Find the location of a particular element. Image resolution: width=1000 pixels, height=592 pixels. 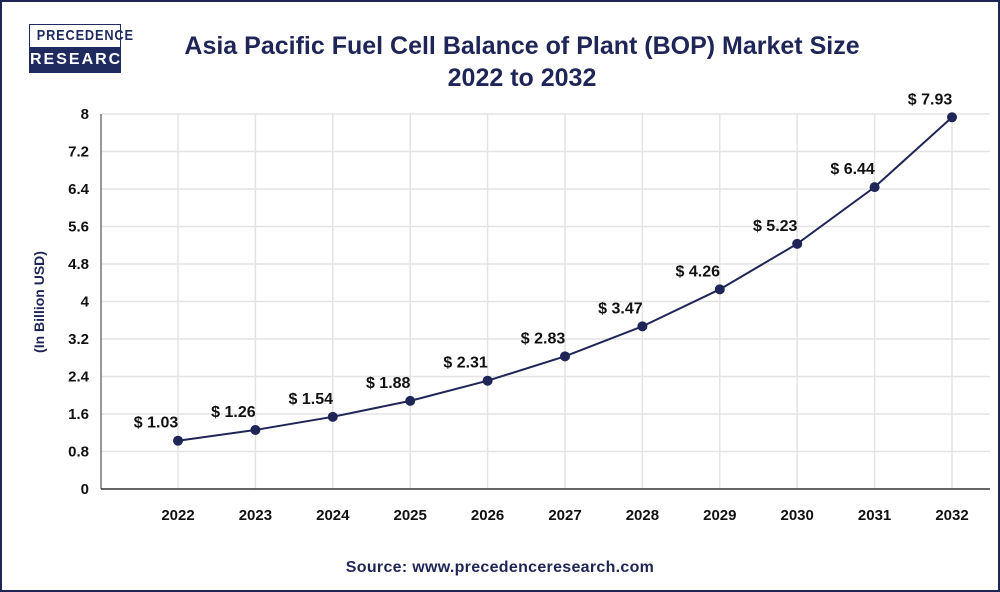

y-tick-label: 3.2 is located at coordinates (78, 339).